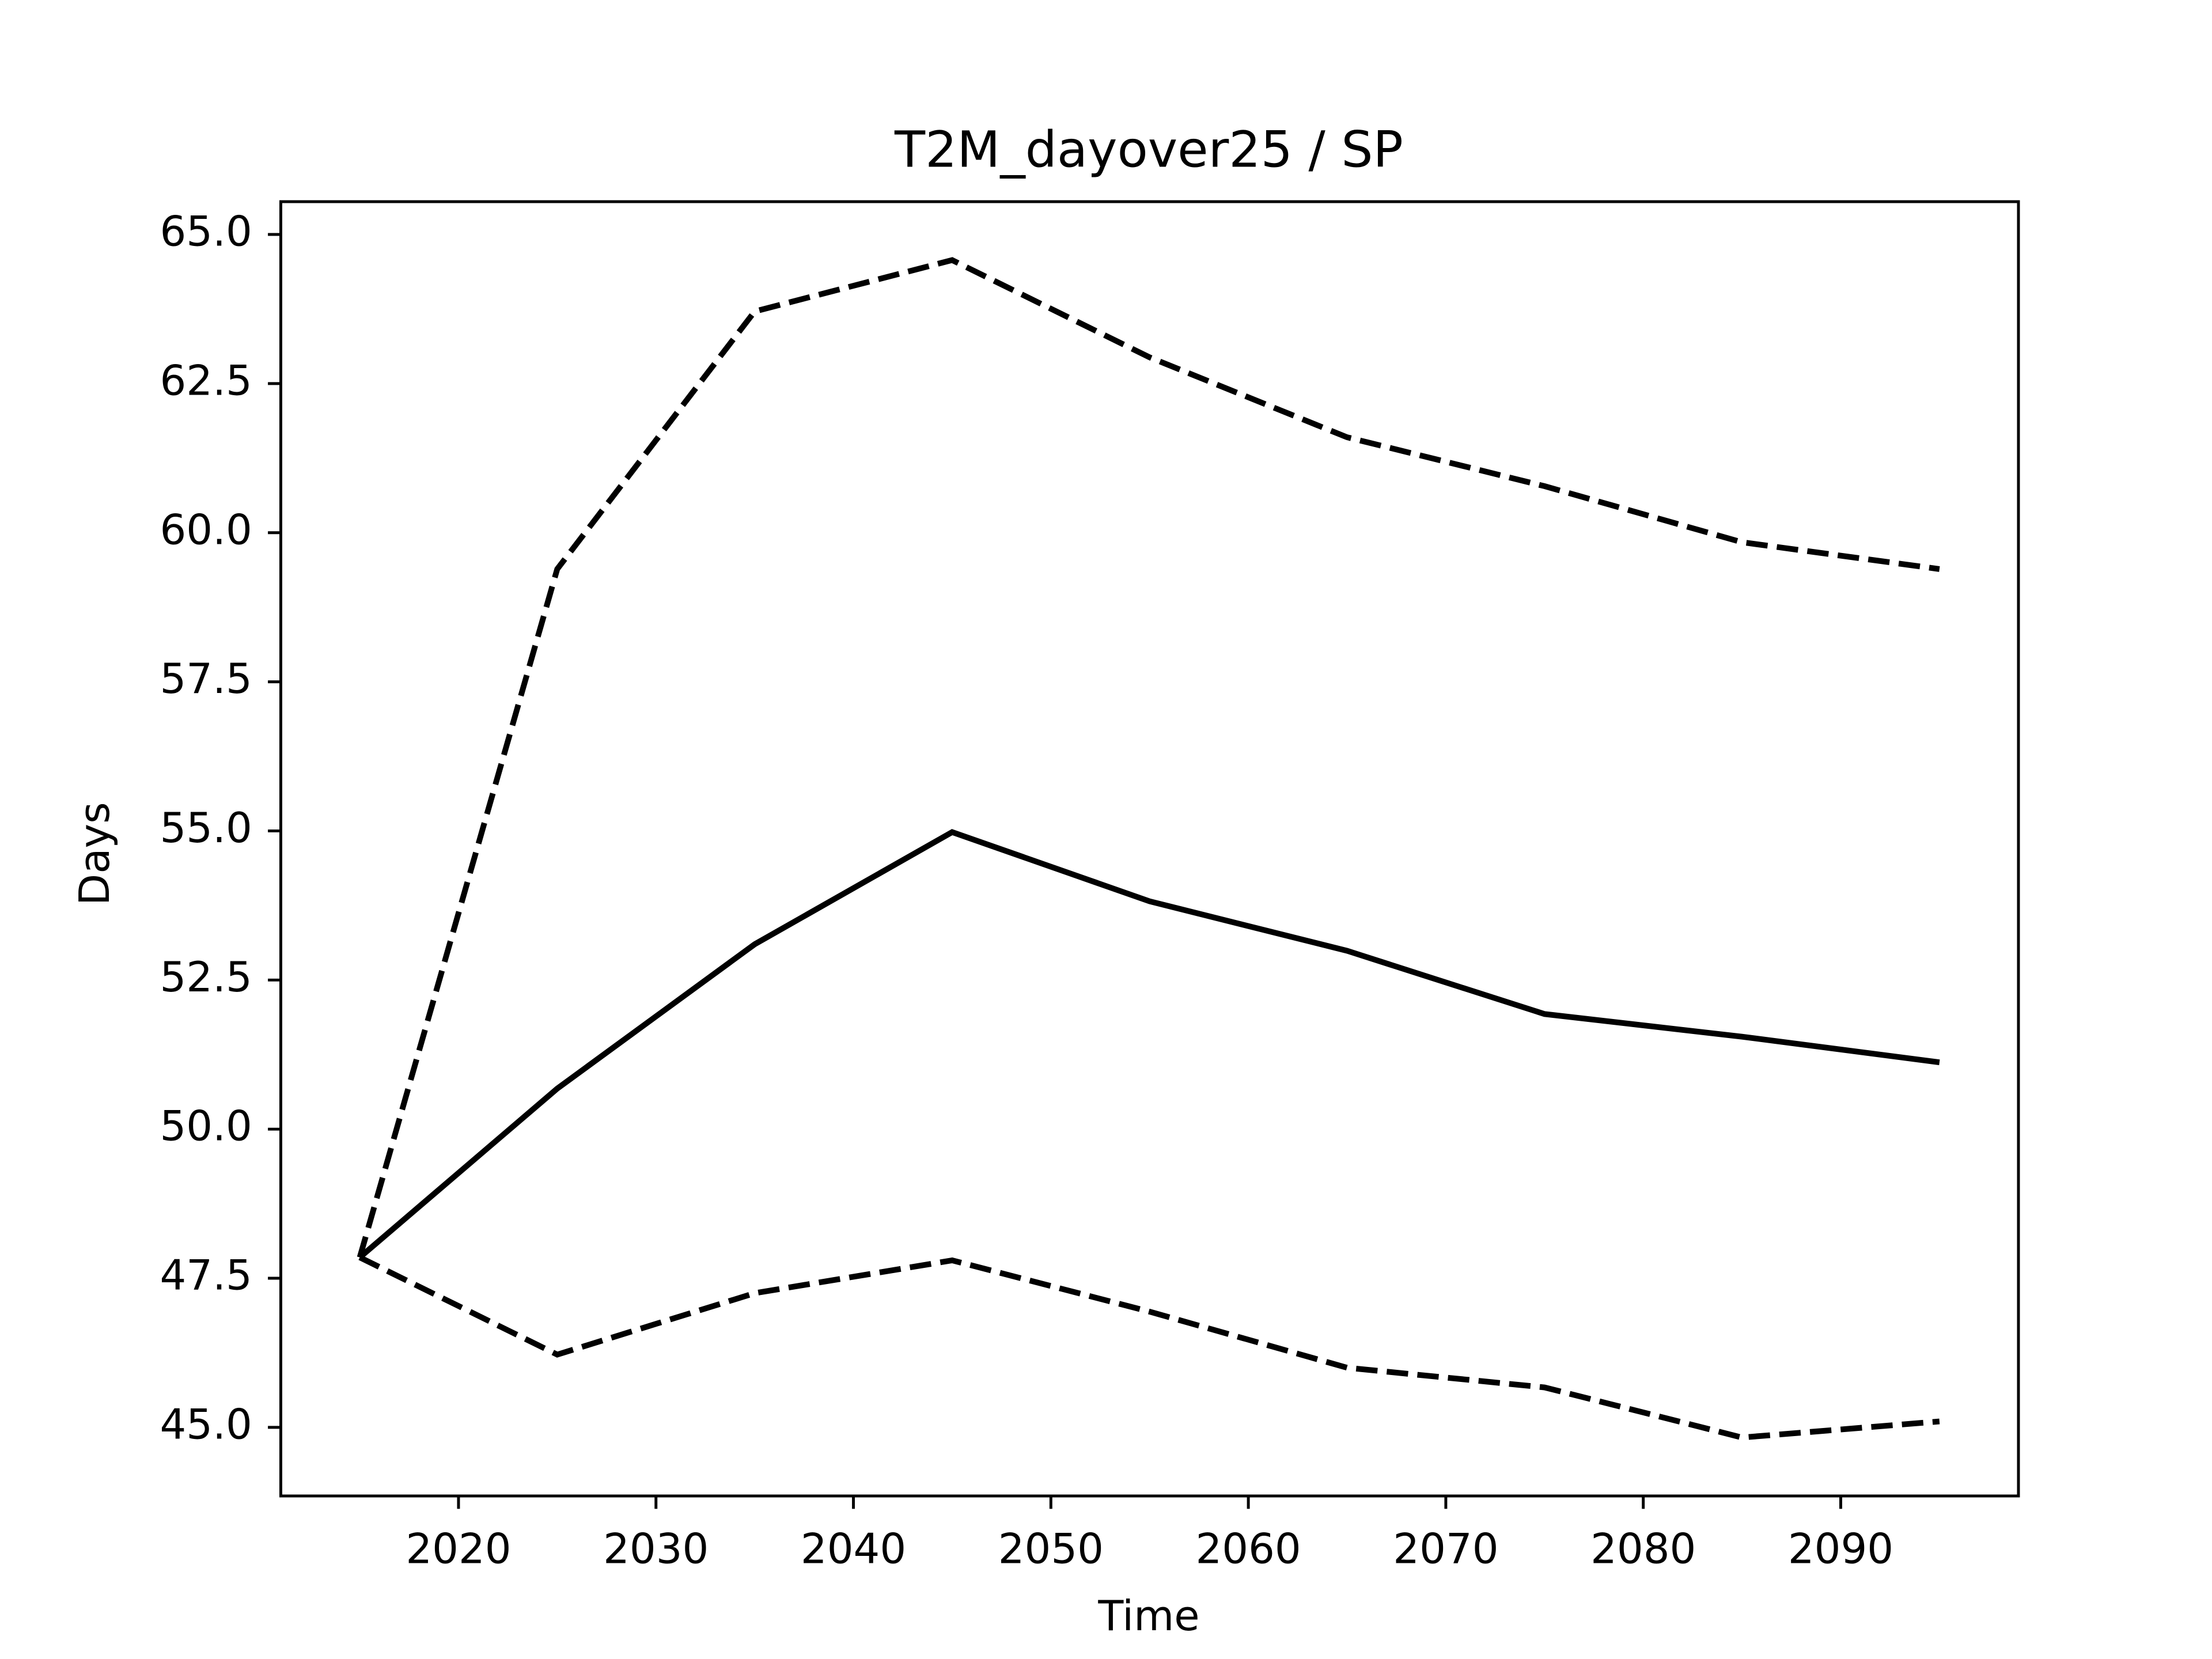 The height and width of the screenshot is (1659, 2212). I want to click on y-tick-label: 50.0, so click(206, 1126).